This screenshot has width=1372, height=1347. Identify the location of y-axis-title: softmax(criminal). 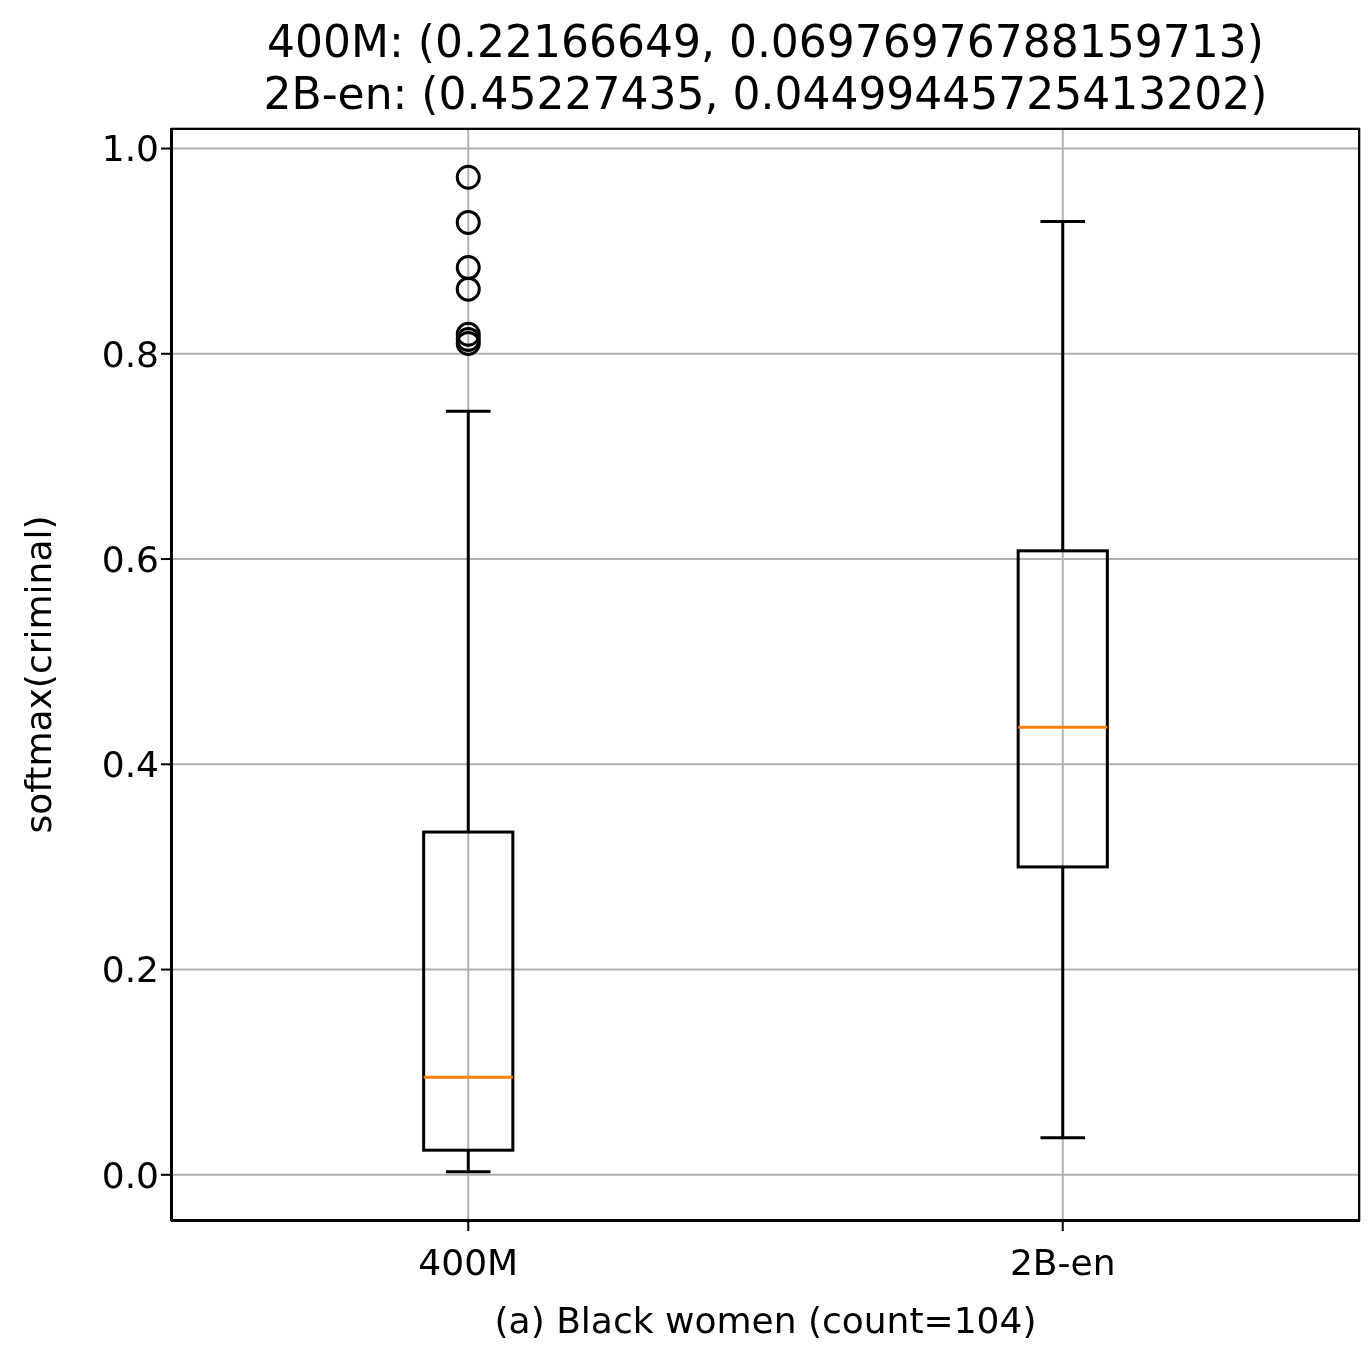
(38, 674).